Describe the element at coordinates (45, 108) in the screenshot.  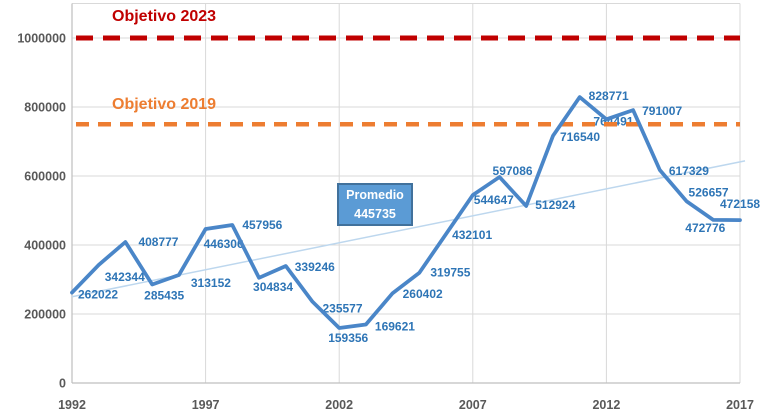
I see `y-tick-label: 800000` at that location.